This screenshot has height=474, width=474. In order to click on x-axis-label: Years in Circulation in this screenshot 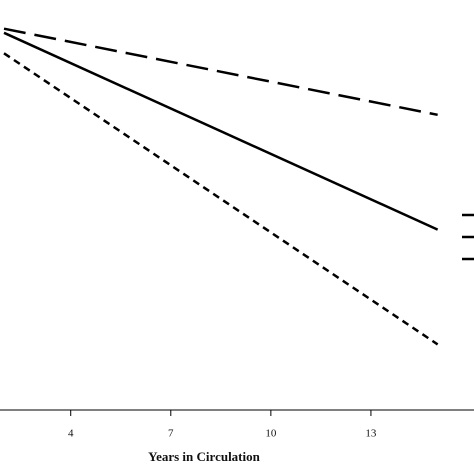, I will do `click(204, 456)`.